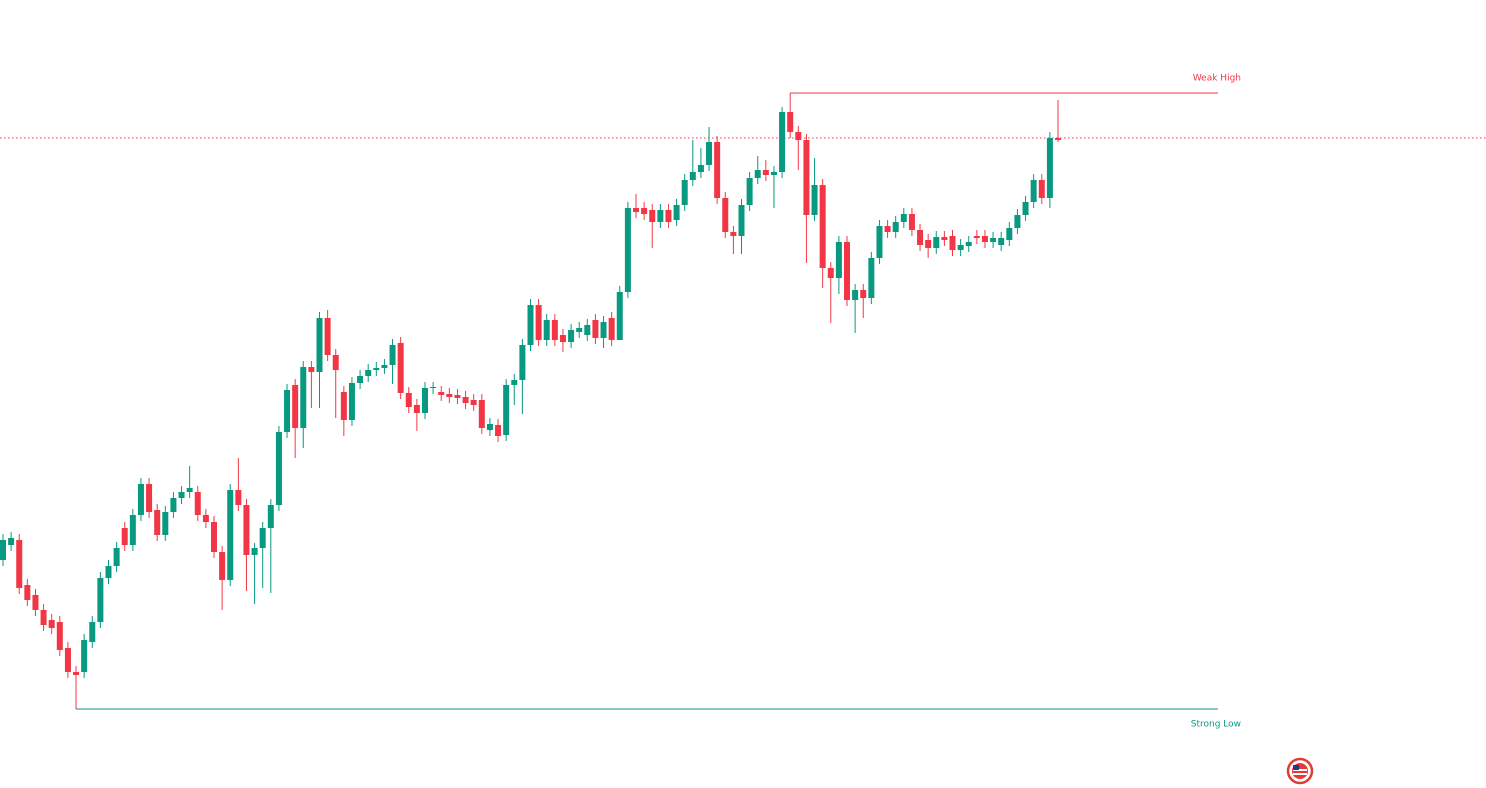 The width and height of the screenshot is (1486, 788). What do you see at coordinates (1217, 79) in the screenshot?
I see `level-label: Weak High` at bounding box center [1217, 79].